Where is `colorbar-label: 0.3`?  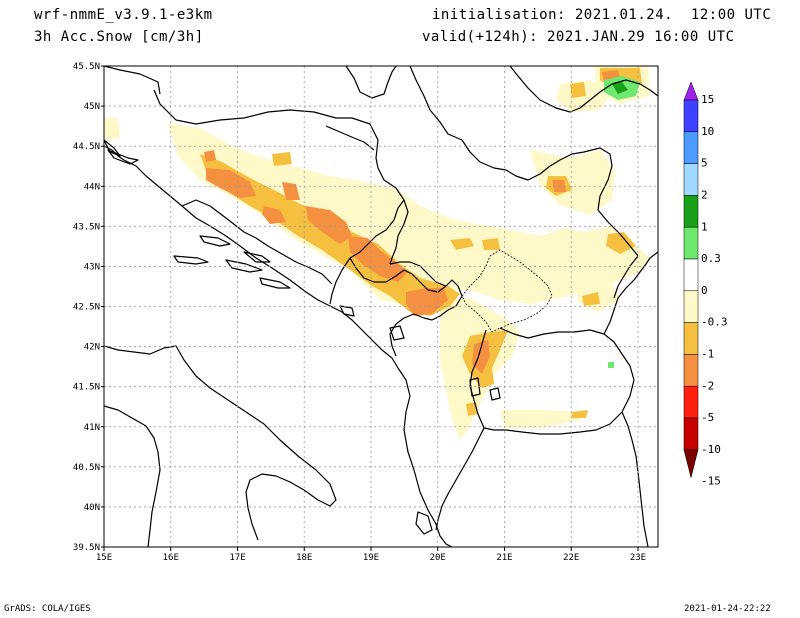 colorbar-label: 0.3 is located at coordinates (711, 258).